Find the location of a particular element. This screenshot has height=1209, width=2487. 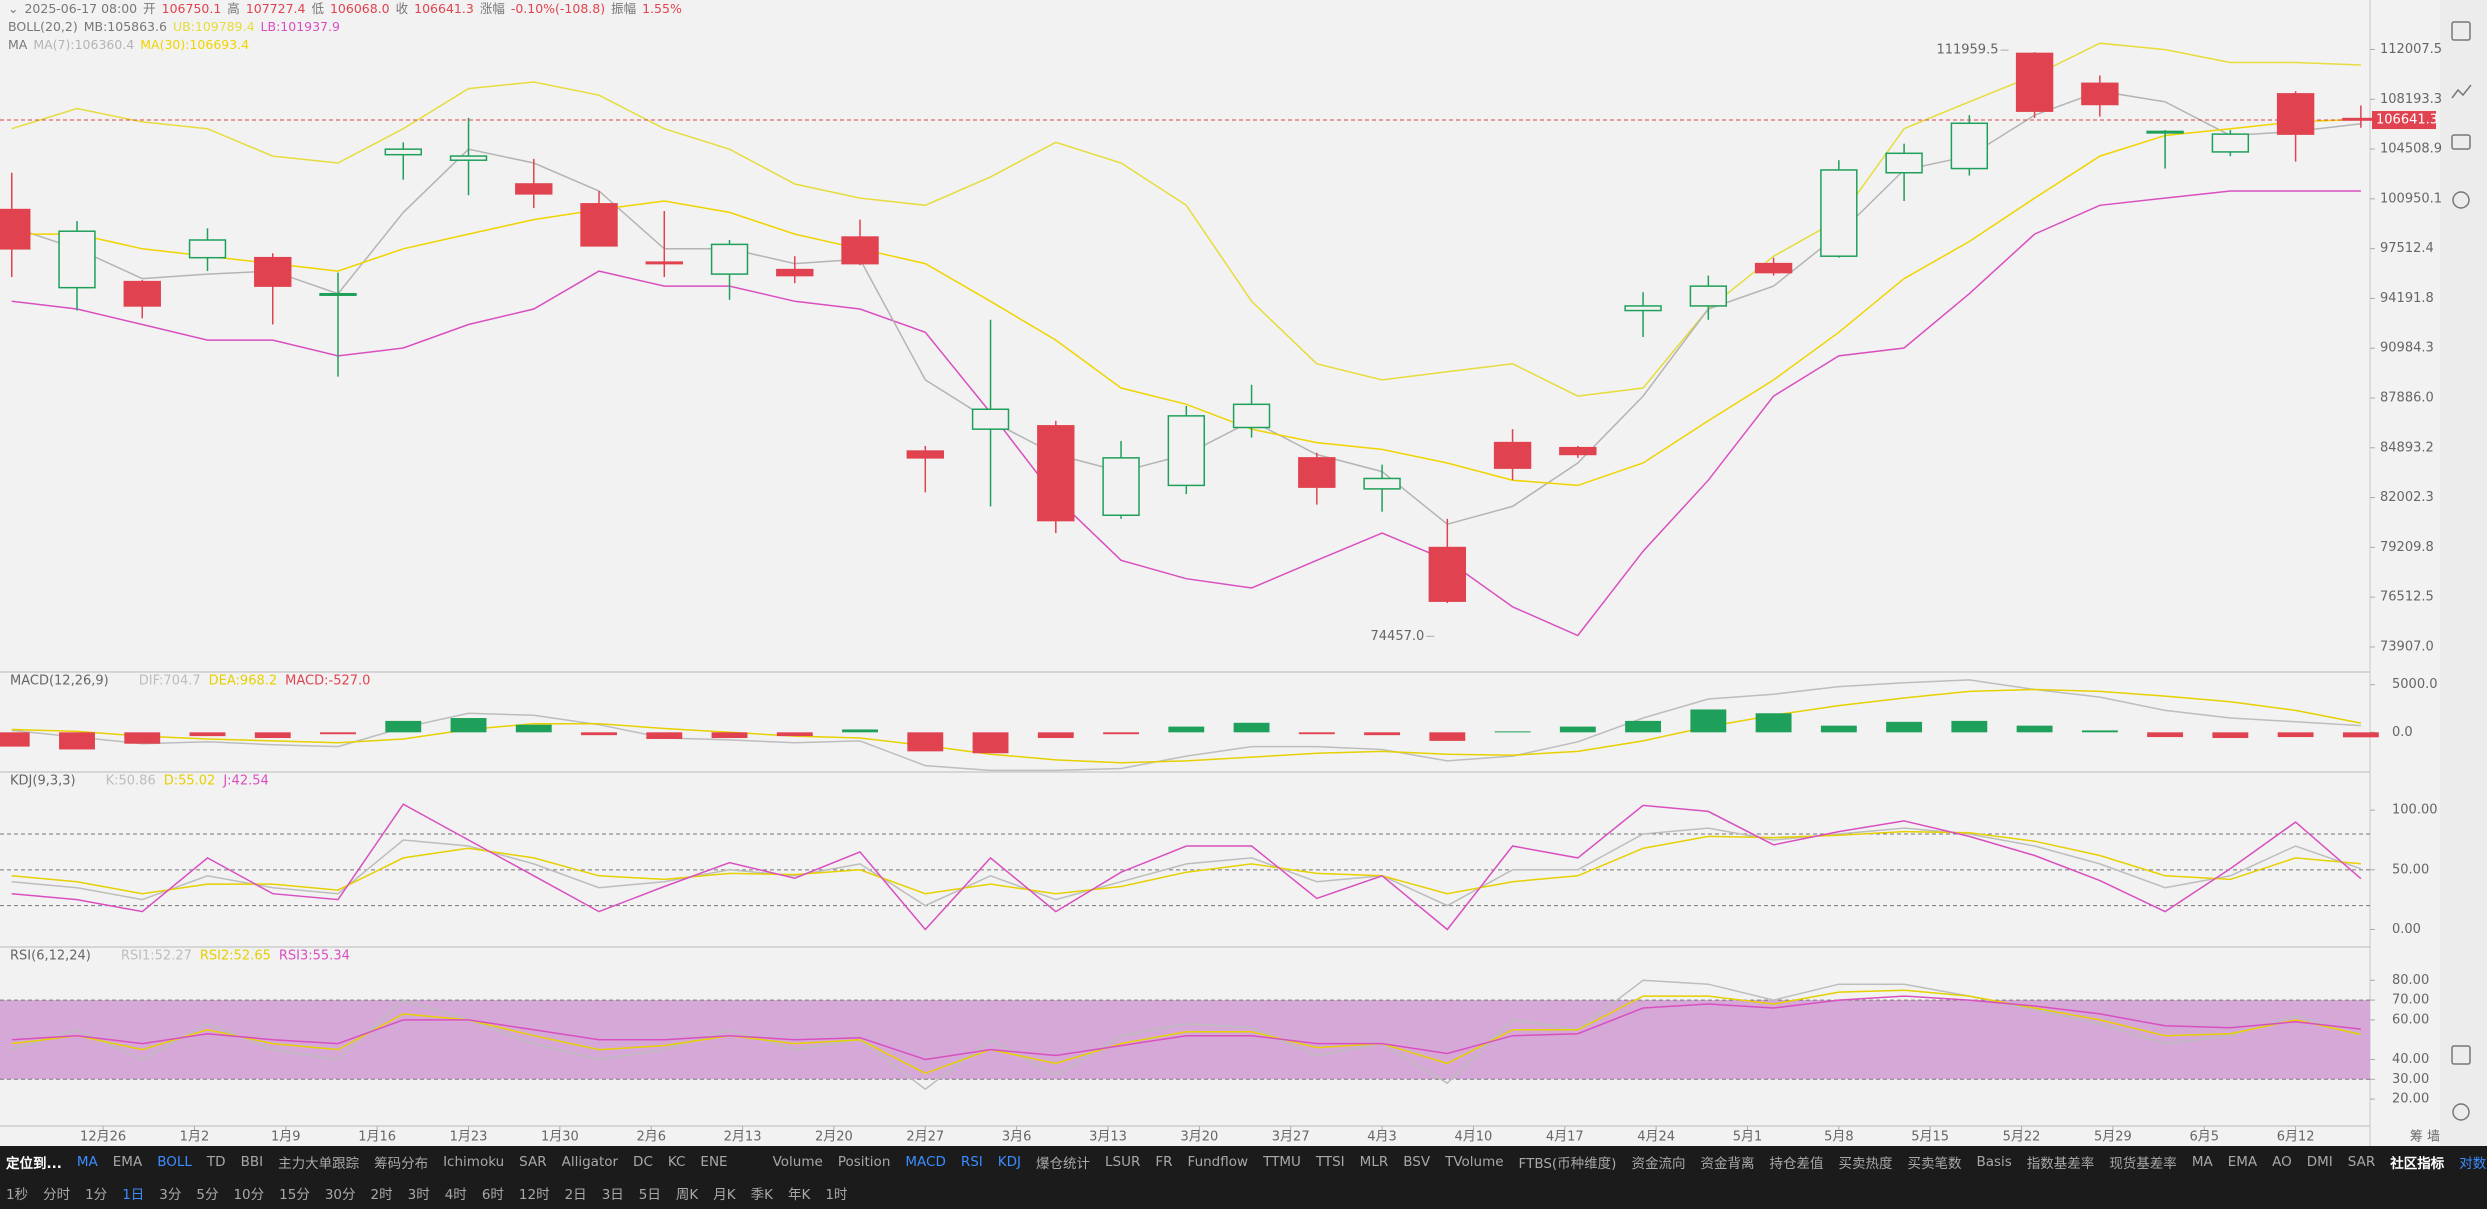

field-value: 1.55% is located at coordinates (662, 8).